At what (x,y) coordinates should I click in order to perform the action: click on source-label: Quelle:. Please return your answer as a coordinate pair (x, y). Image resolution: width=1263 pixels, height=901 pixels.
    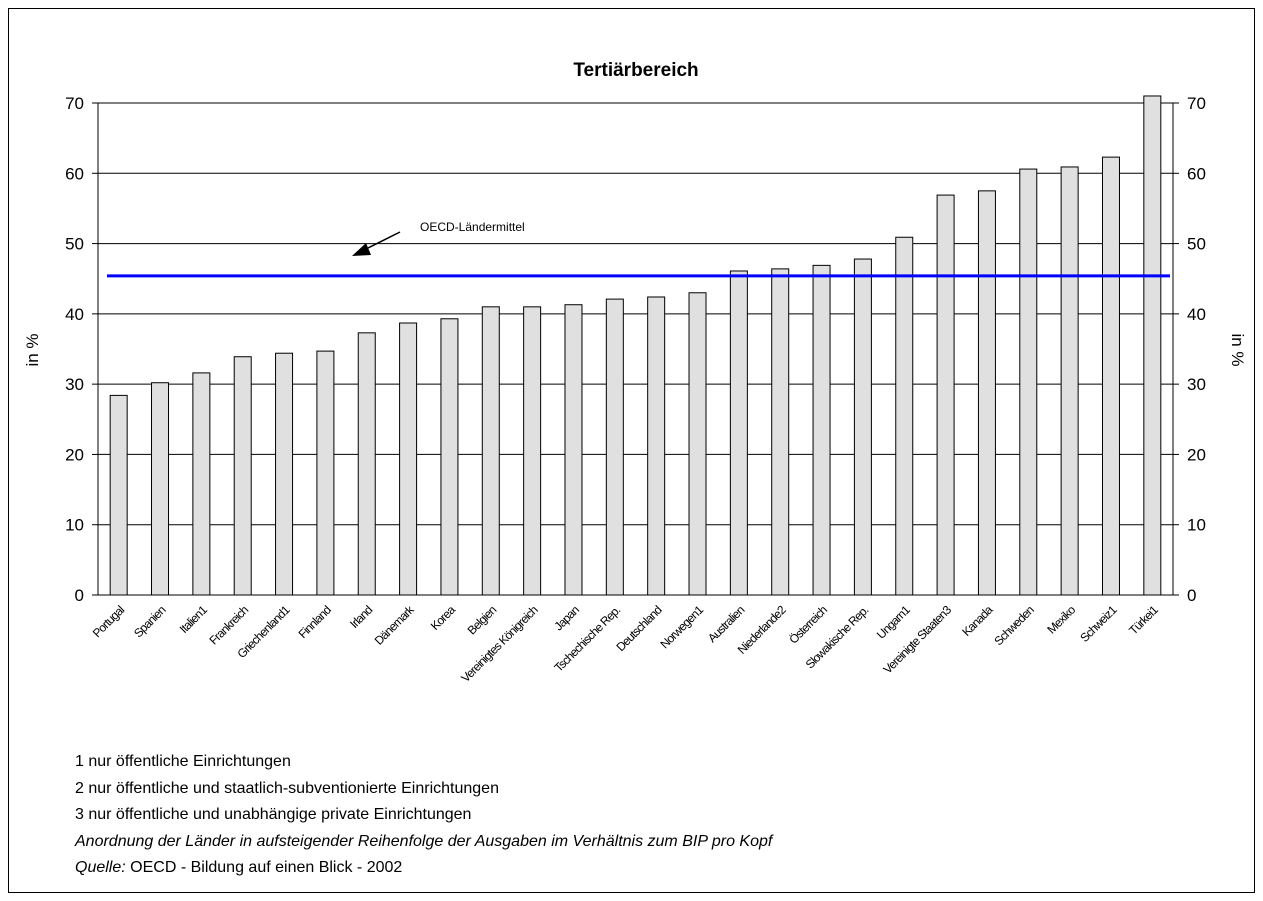
    Looking at the image, I should click on (100, 867).